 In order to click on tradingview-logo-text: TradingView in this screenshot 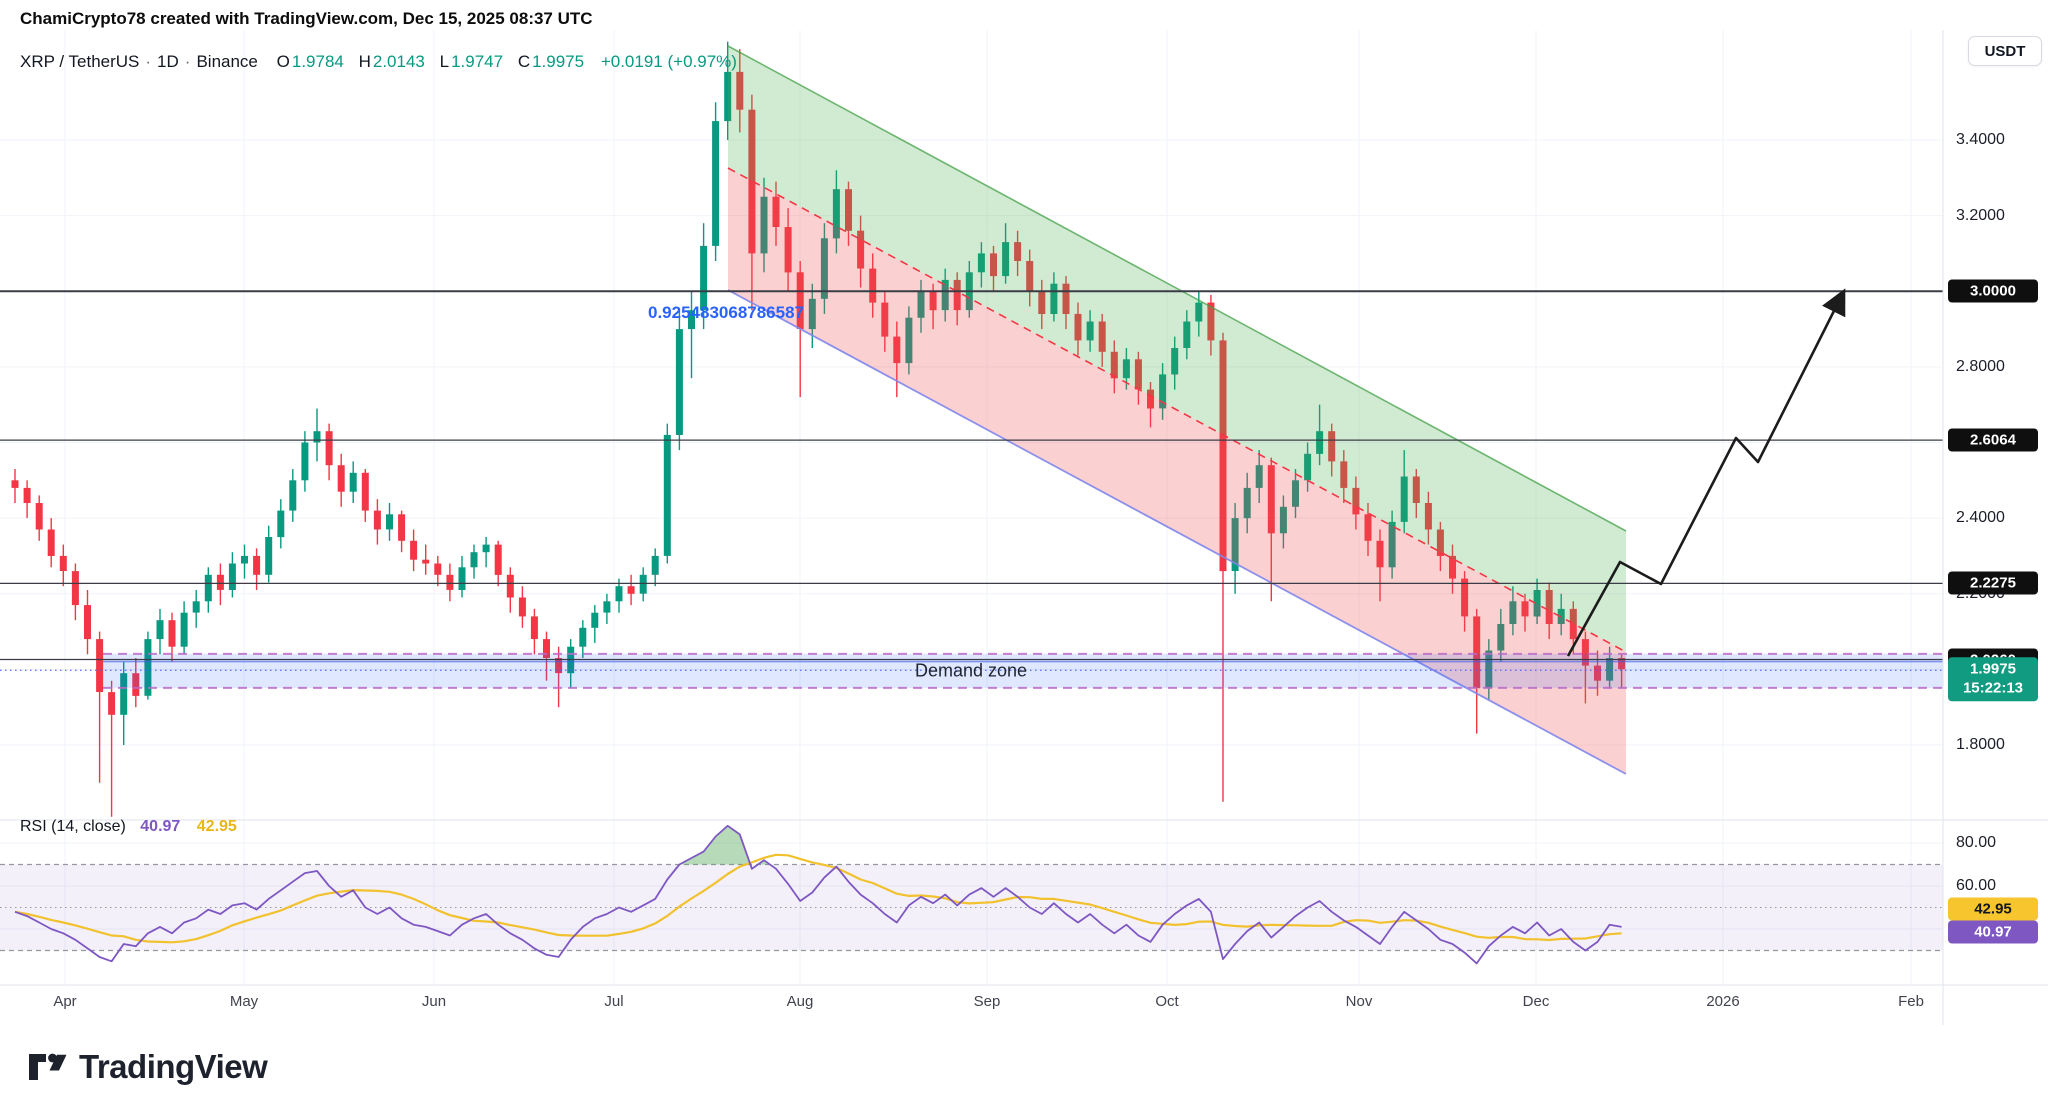, I will do `click(173, 1066)`.